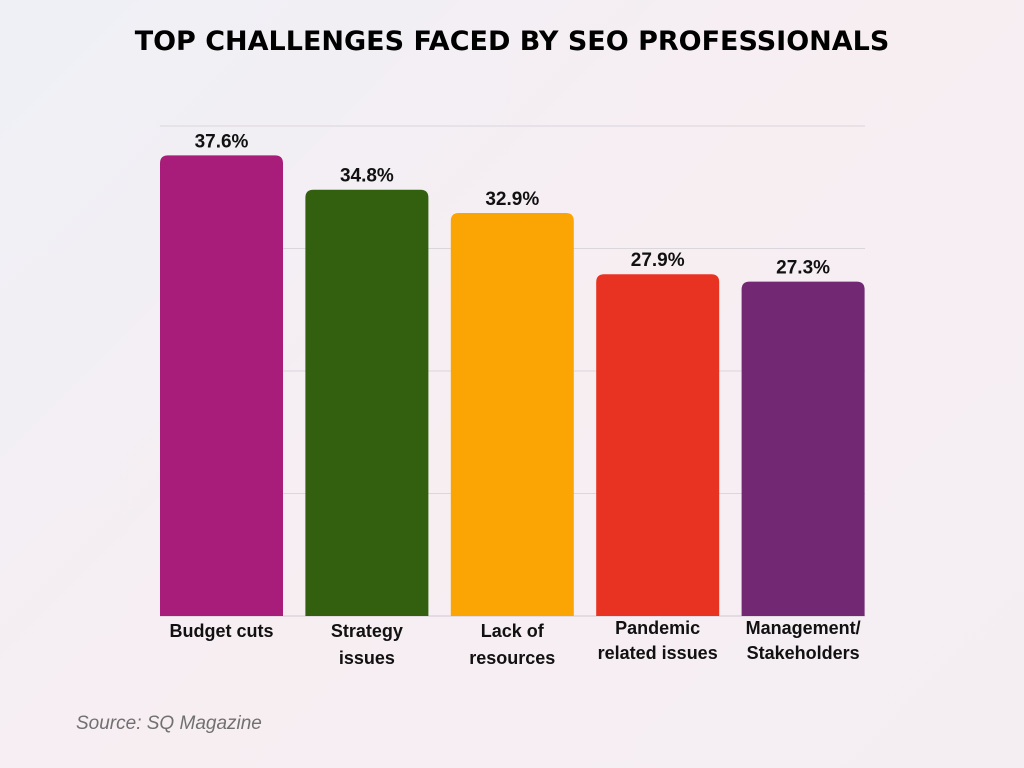 Image resolution: width=1024 pixels, height=768 pixels. Describe the element at coordinates (367, 645) in the screenshot. I see `category-label: Strategy issues` at that location.